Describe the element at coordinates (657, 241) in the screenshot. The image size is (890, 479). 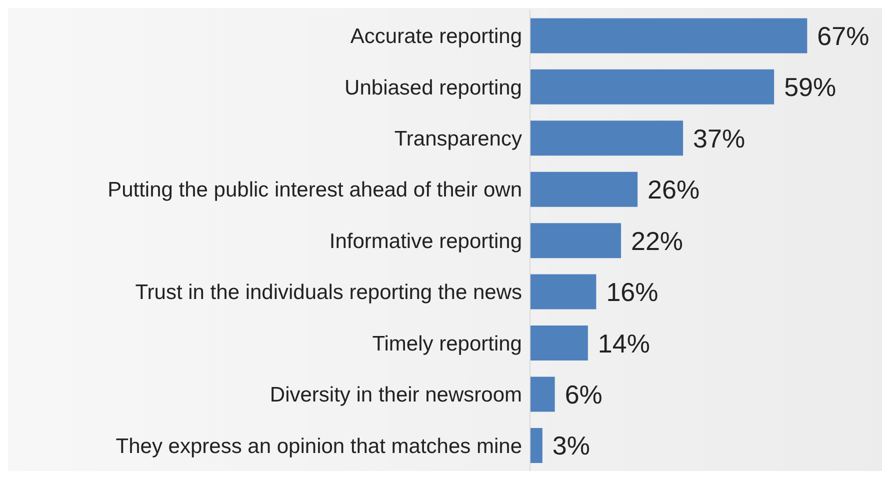
I see `data-label: 22%` at that location.